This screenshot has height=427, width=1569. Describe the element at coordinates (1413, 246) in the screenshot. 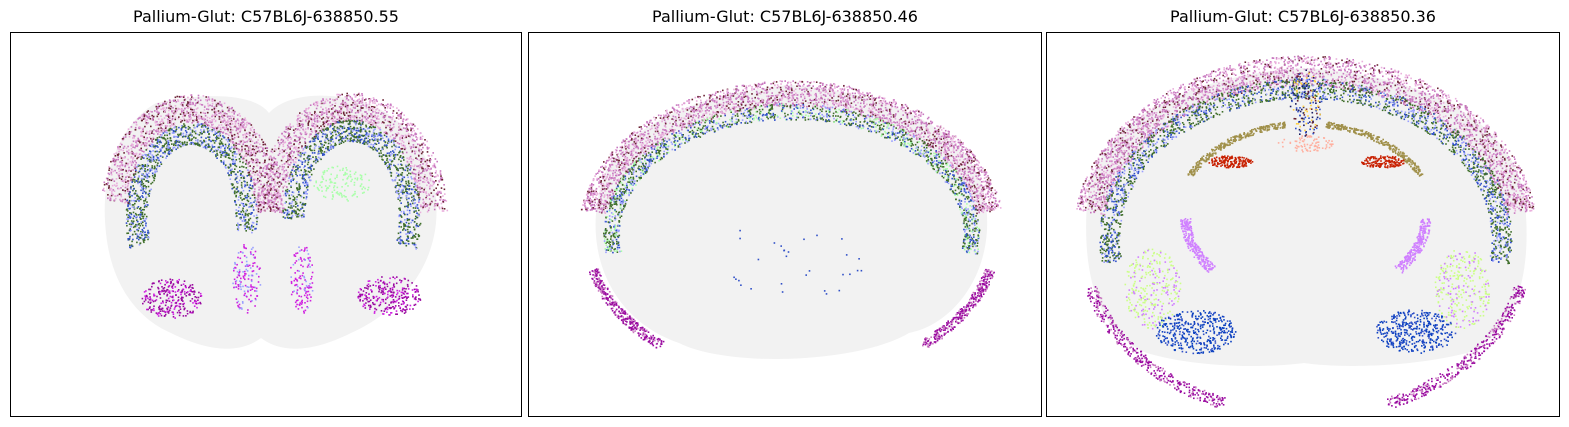

I see `arc-violet-right` at that location.